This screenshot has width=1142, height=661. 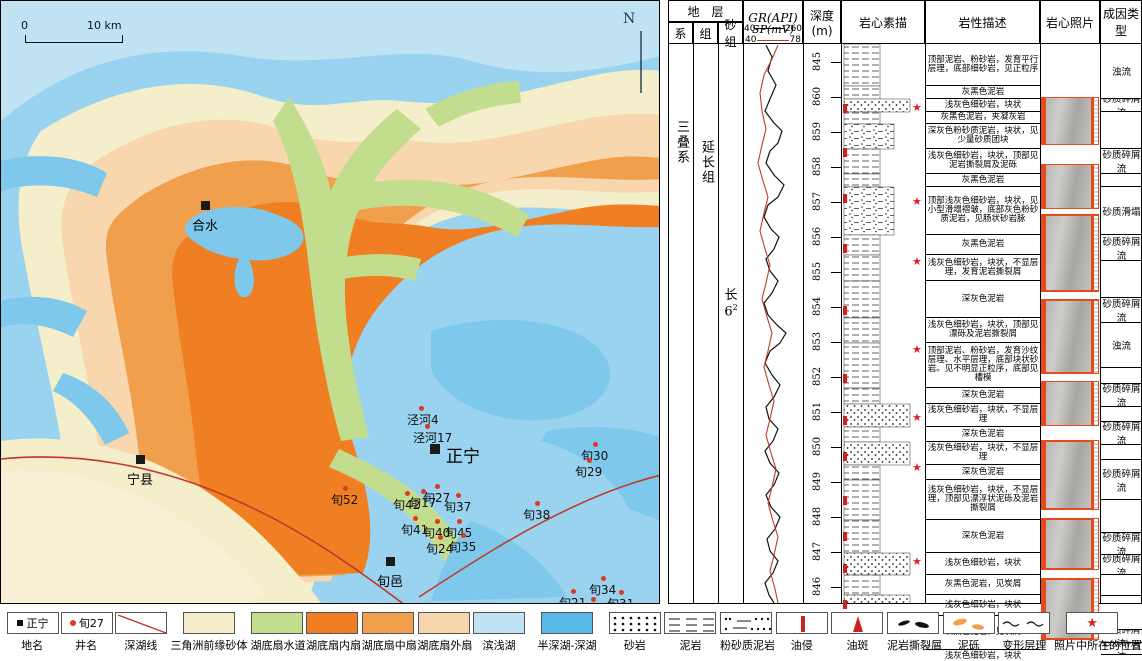 What do you see at coordinates (915, 632) in the screenshot?
I see `legend-item-15: 泥岩撕裂屑` at bounding box center [915, 632].